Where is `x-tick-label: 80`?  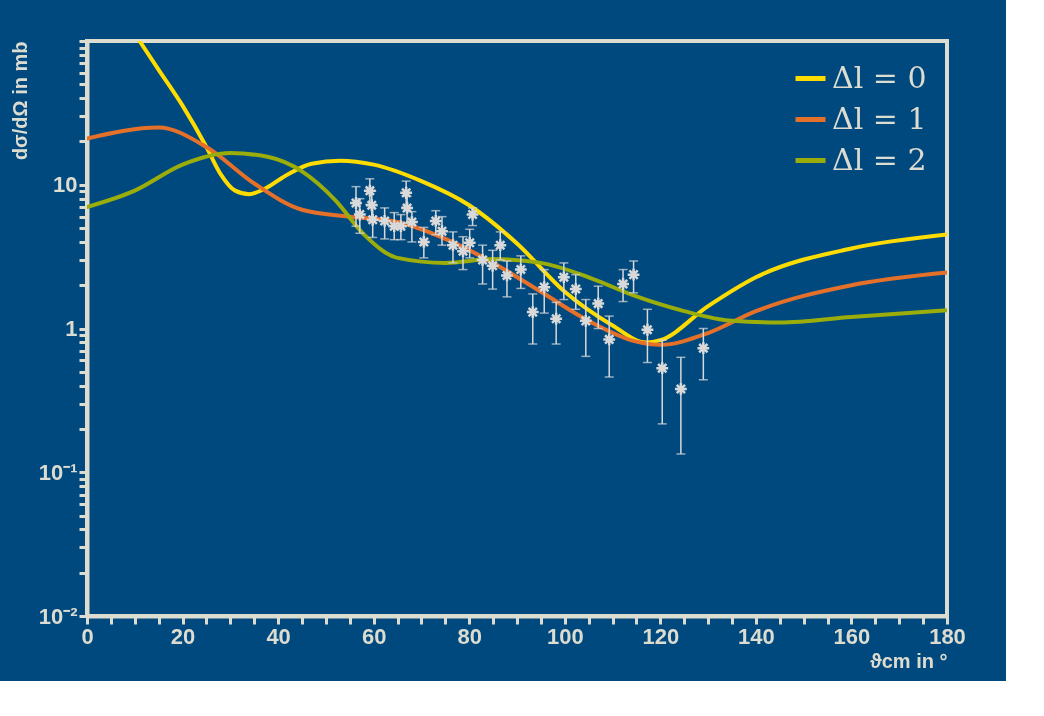
x-tick-label: 80 is located at coordinates (469, 636).